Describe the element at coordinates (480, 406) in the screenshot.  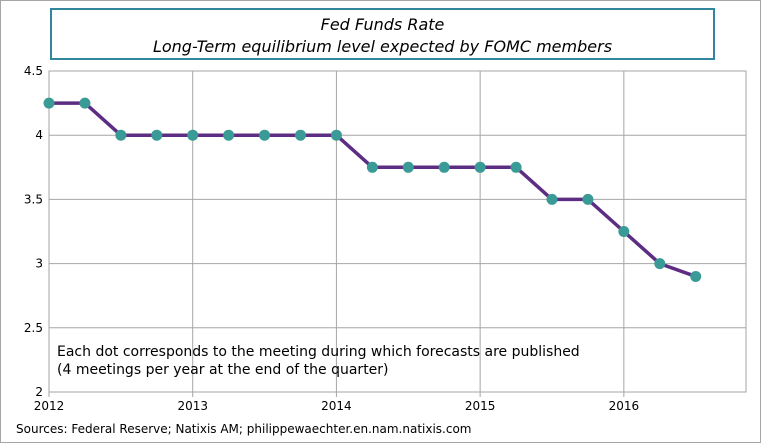
I see `x-tick-label: 2015` at that location.